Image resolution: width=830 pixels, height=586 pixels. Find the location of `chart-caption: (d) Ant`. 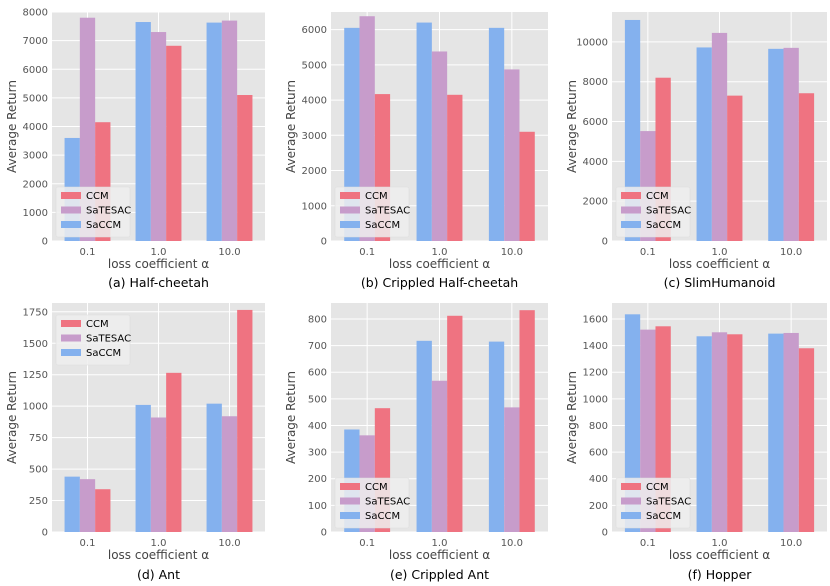

chart-caption: (d) Ant is located at coordinates (158, 574).